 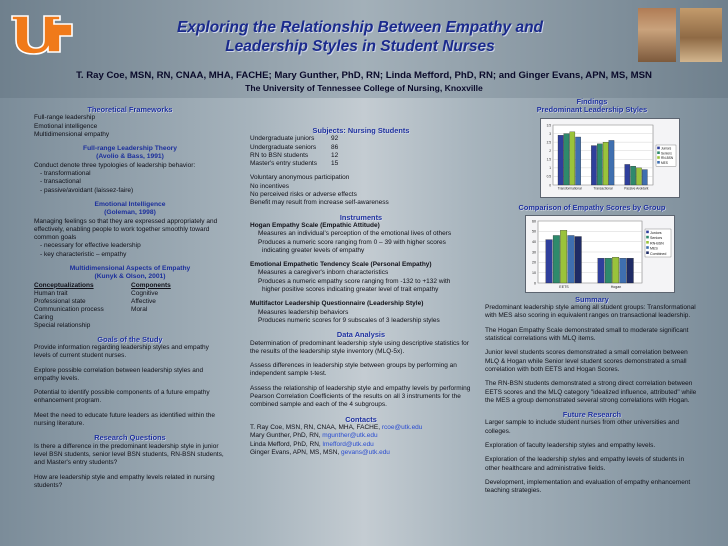 What do you see at coordinates (666, 148) in the screenshot?
I see `legend-label: Juniors` at bounding box center [666, 148].